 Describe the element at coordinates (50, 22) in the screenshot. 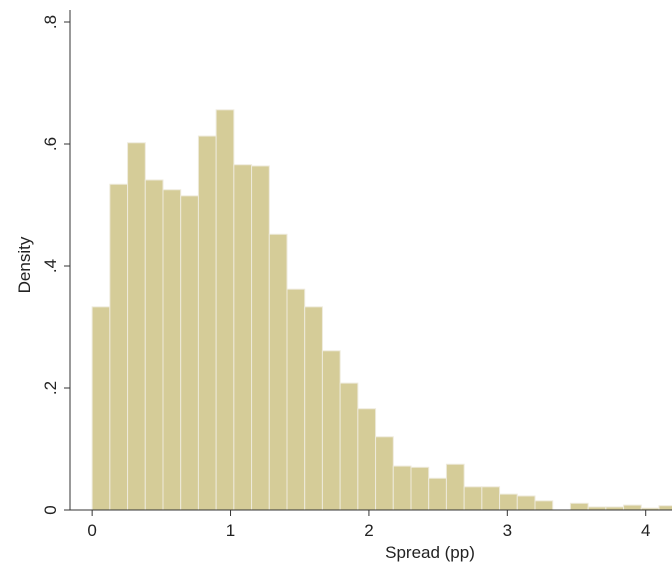

I see `y-tick-label: .8` at that location.